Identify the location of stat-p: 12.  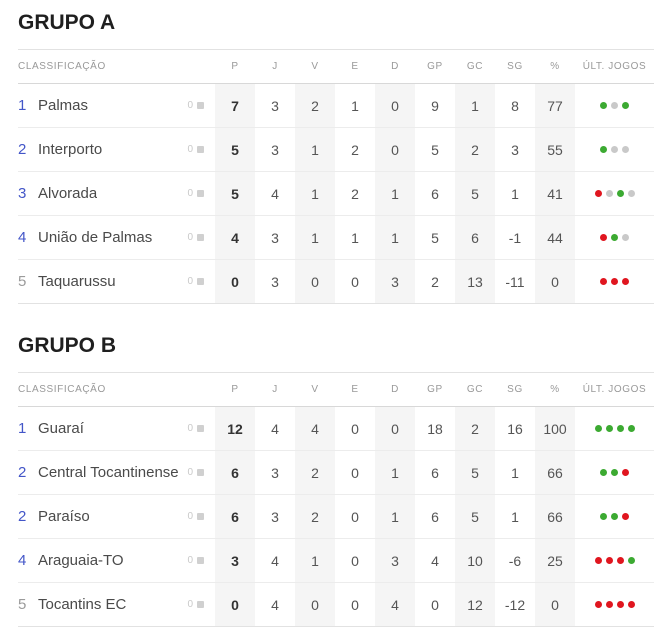
(235, 428).